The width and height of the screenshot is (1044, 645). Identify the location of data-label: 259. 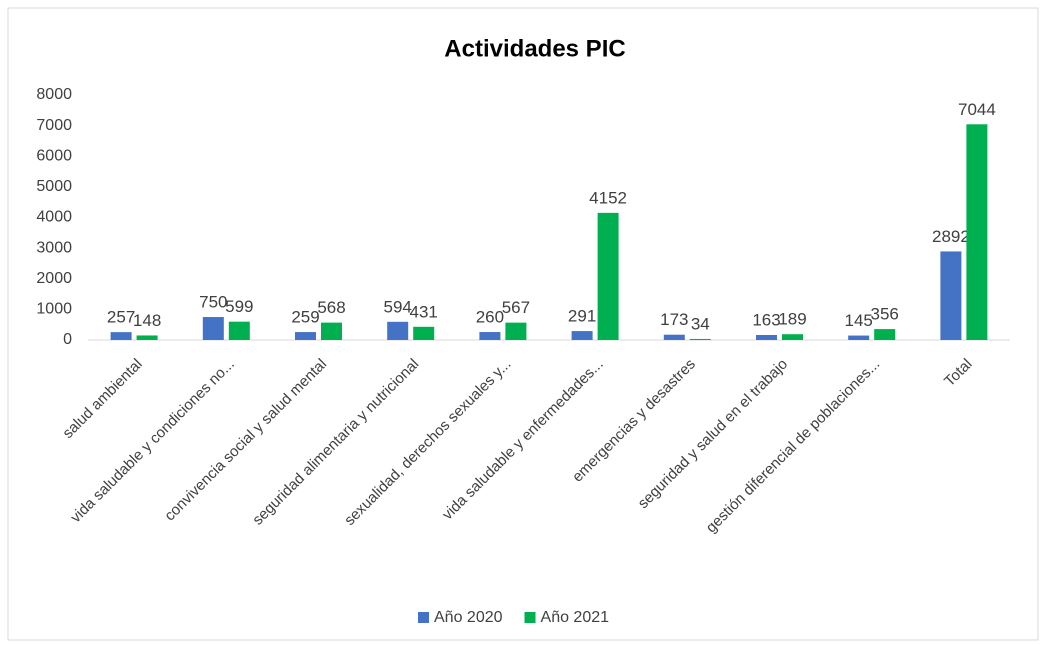
(305, 317).